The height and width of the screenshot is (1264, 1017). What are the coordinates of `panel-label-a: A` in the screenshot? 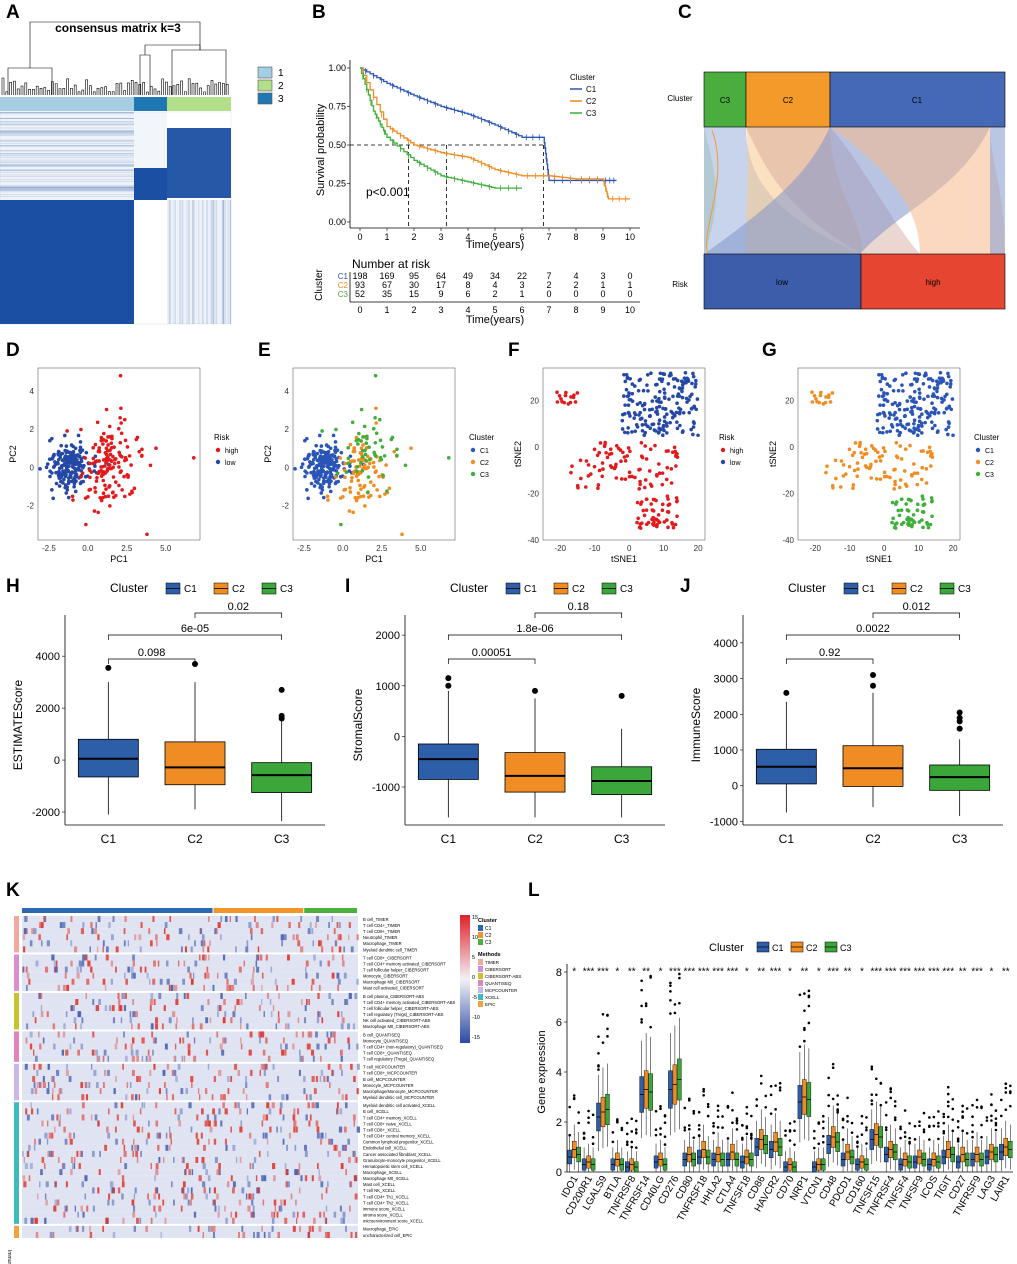 It's located at (13, 12).